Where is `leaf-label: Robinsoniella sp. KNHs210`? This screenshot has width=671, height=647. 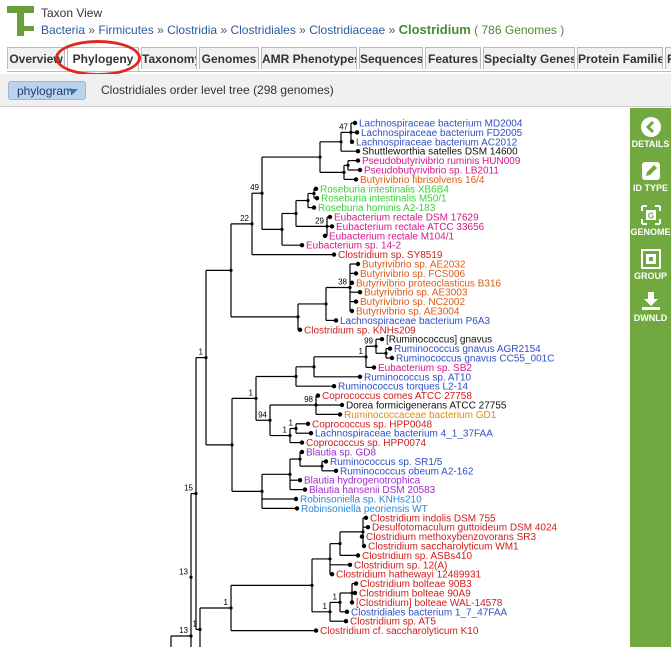
leaf-label: Robinsoniella sp. KNHs210 is located at coordinates (361, 500).